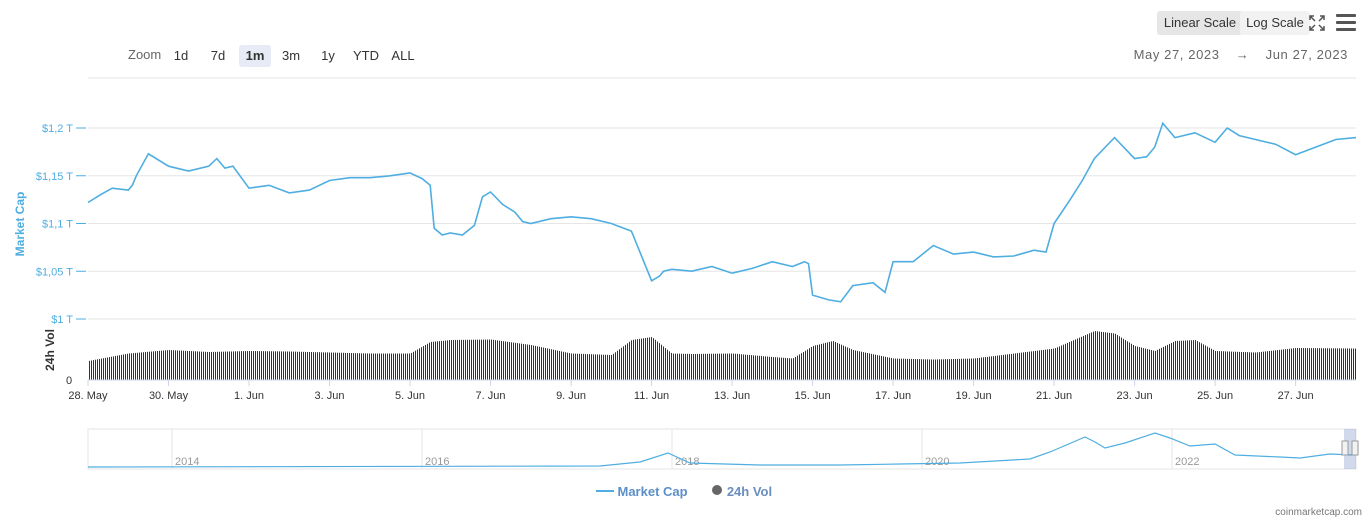  What do you see at coordinates (330, 396) in the screenshot?
I see `x-tick-label: 3. Jun` at bounding box center [330, 396].